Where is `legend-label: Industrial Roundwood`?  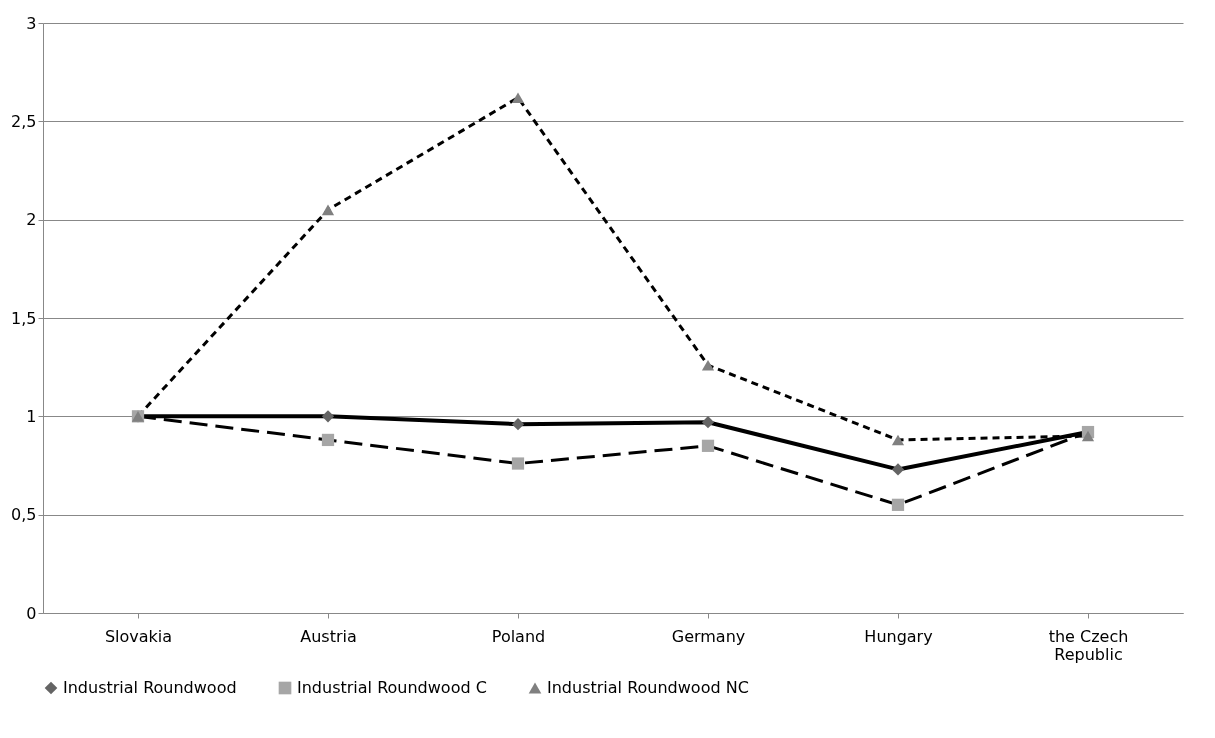
legend-label: Industrial Roundwood is located at coordinates (150, 687).